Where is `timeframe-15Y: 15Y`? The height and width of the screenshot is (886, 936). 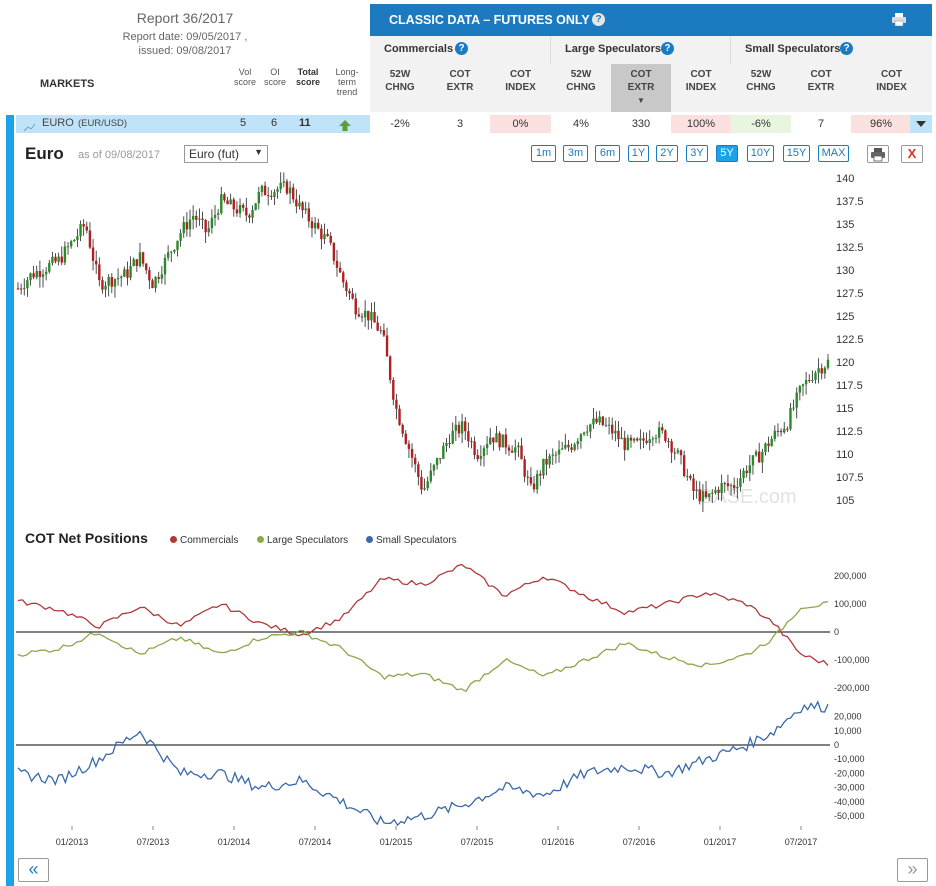
timeframe-15Y: 15Y is located at coordinates (796, 153).